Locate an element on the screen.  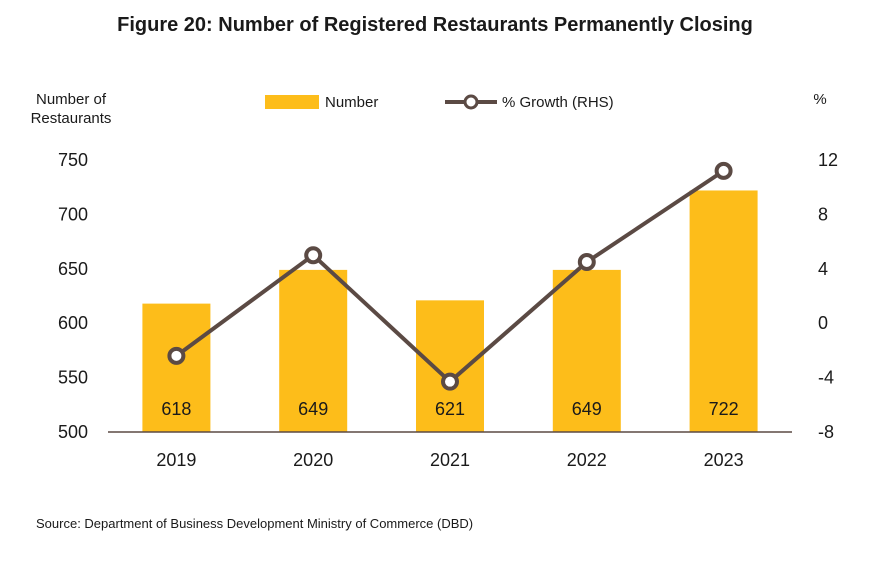
growth-point-2020 is located at coordinates (313, 255).